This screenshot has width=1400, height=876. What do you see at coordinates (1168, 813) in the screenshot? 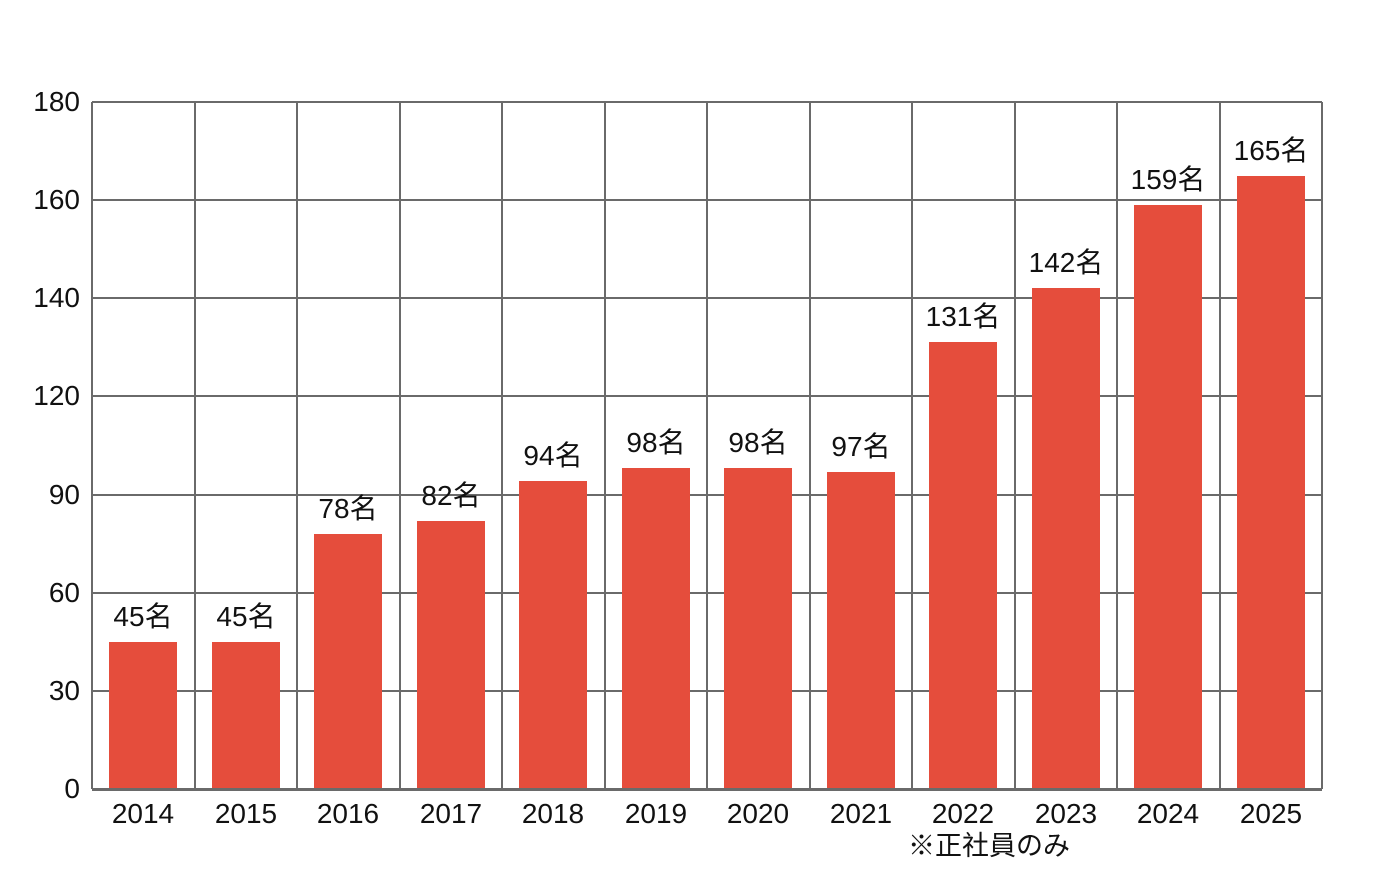
I see `x-tick-label: 2024` at bounding box center [1168, 813].